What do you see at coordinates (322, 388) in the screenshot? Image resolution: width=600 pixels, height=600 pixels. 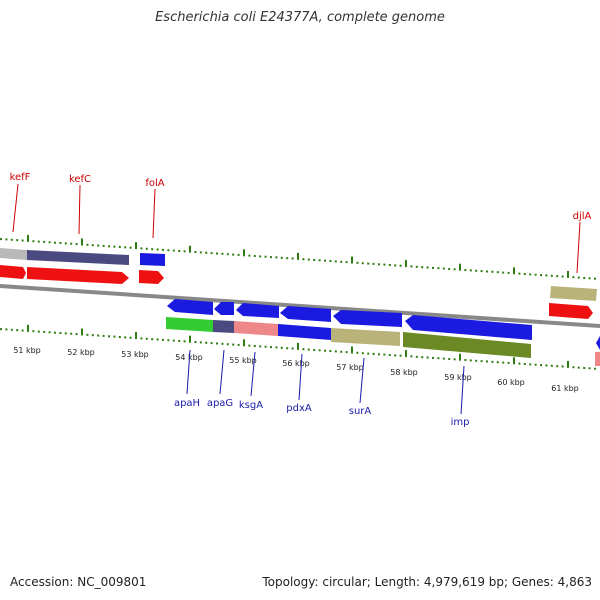 I see `inner-gene-labels: apaH apaG ksgA pdxA surA imp` at bounding box center [322, 388].